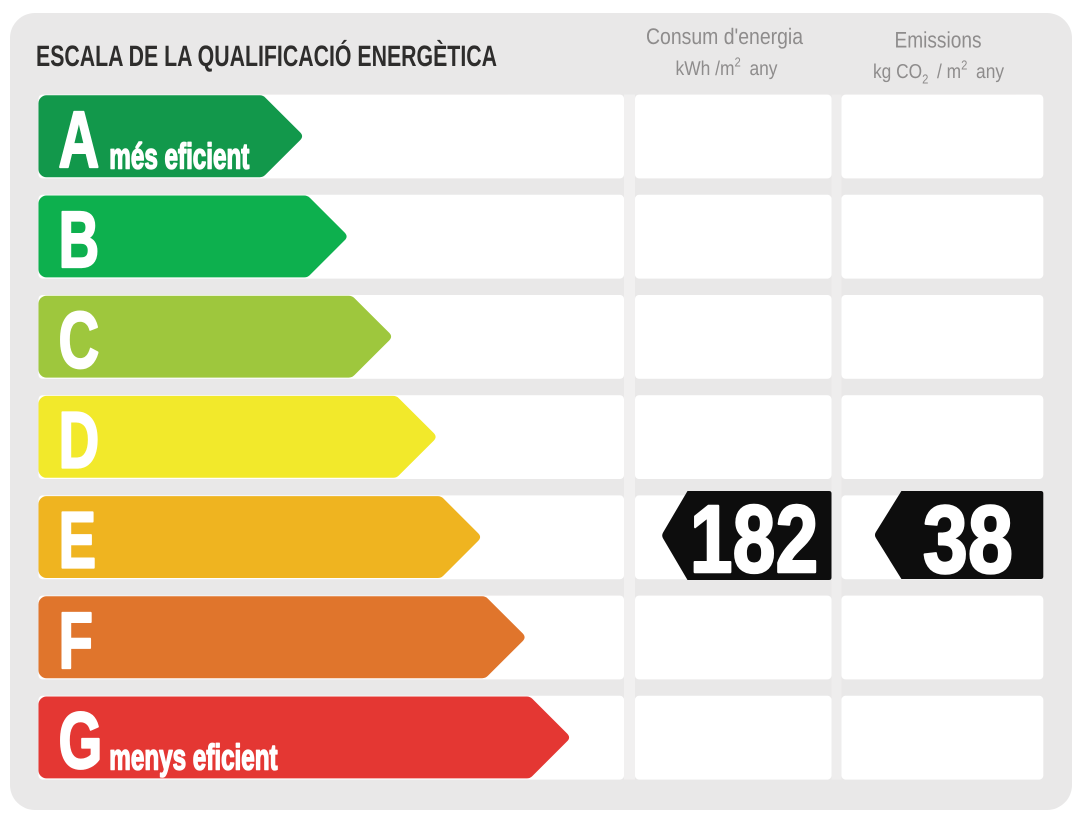  I want to click on svg-text: A, so click(79, 139).